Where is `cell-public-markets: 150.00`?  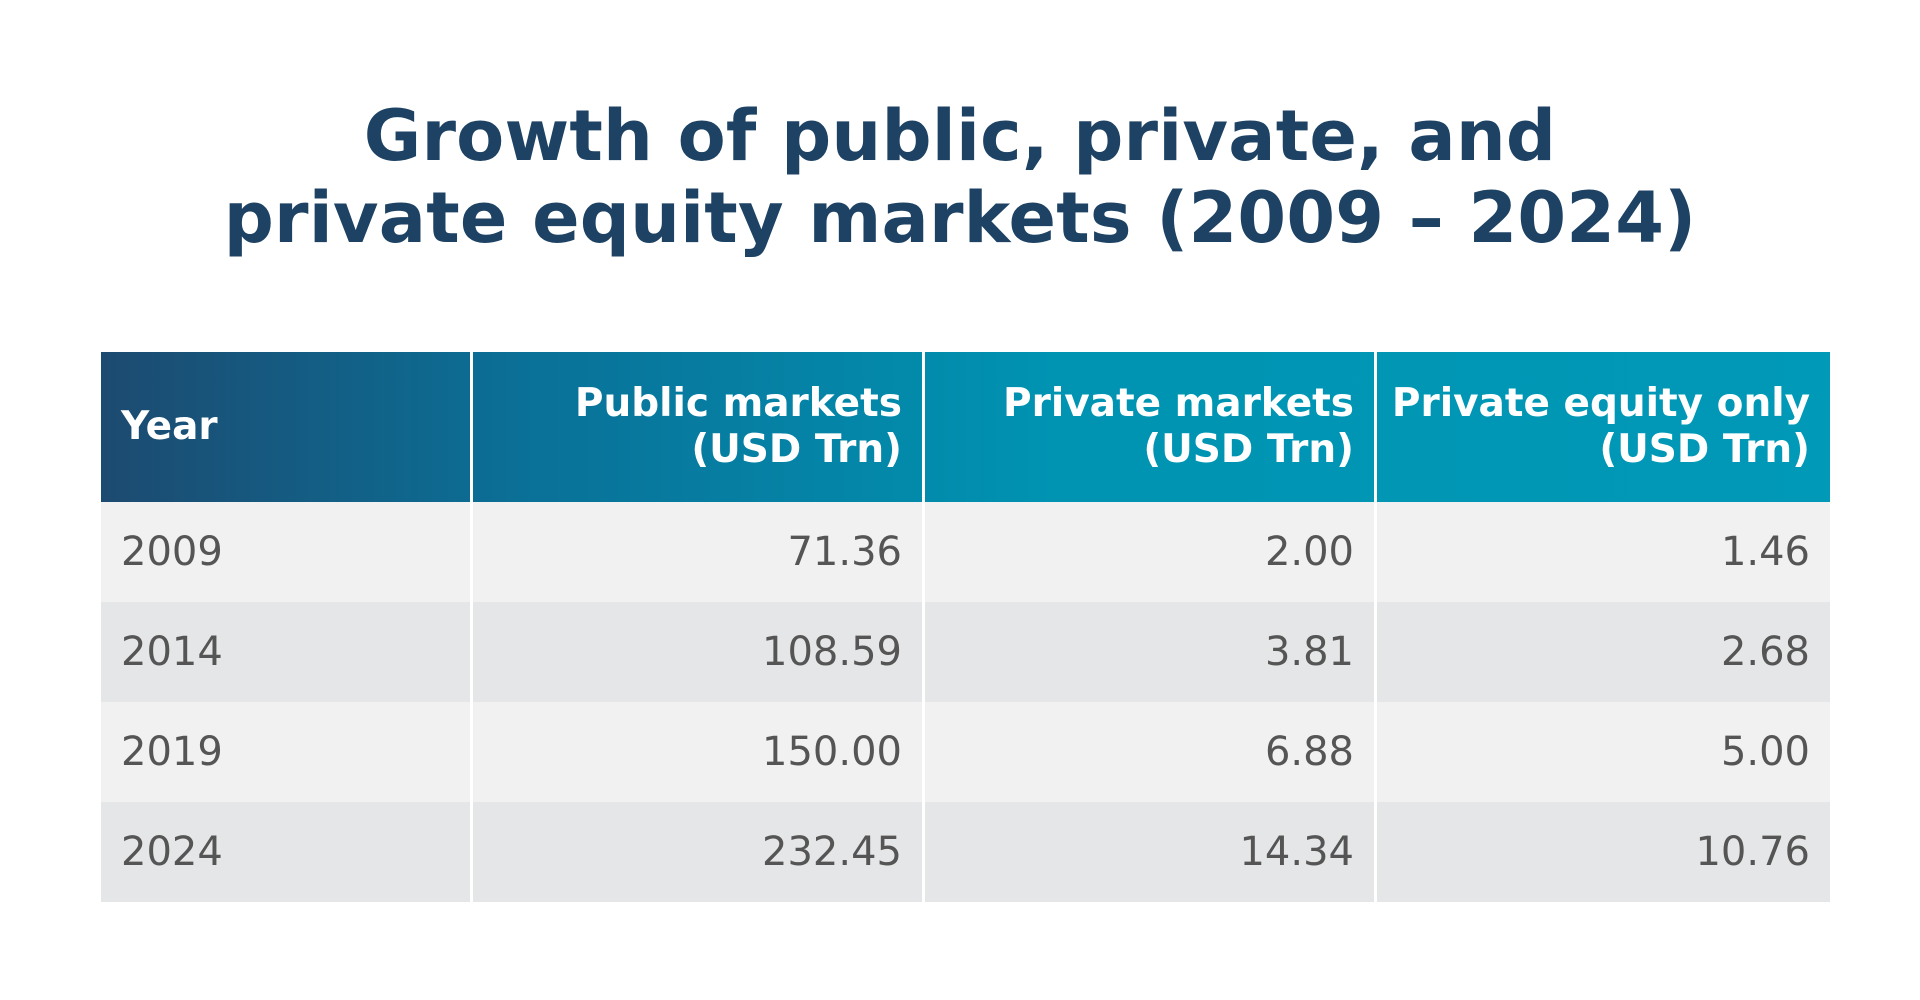 cell-public-markets: 150.00 is located at coordinates (699, 752).